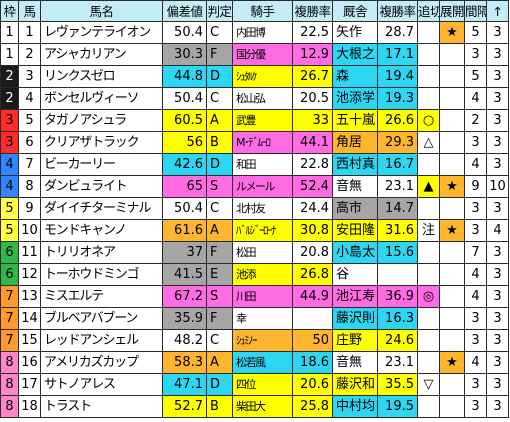 The height and width of the screenshot is (422, 510). What do you see at coordinates (398, 11) in the screenshot?
I see `header-fuku_rate_2: 複勝率` at bounding box center [398, 11].